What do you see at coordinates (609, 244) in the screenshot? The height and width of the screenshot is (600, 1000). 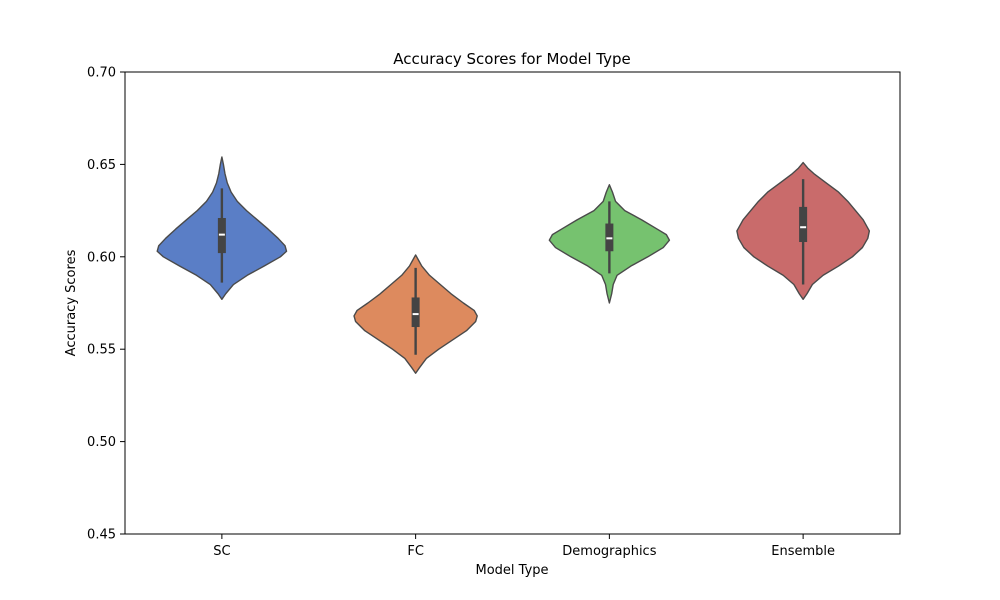 I see `violin-demographics` at bounding box center [609, 244].